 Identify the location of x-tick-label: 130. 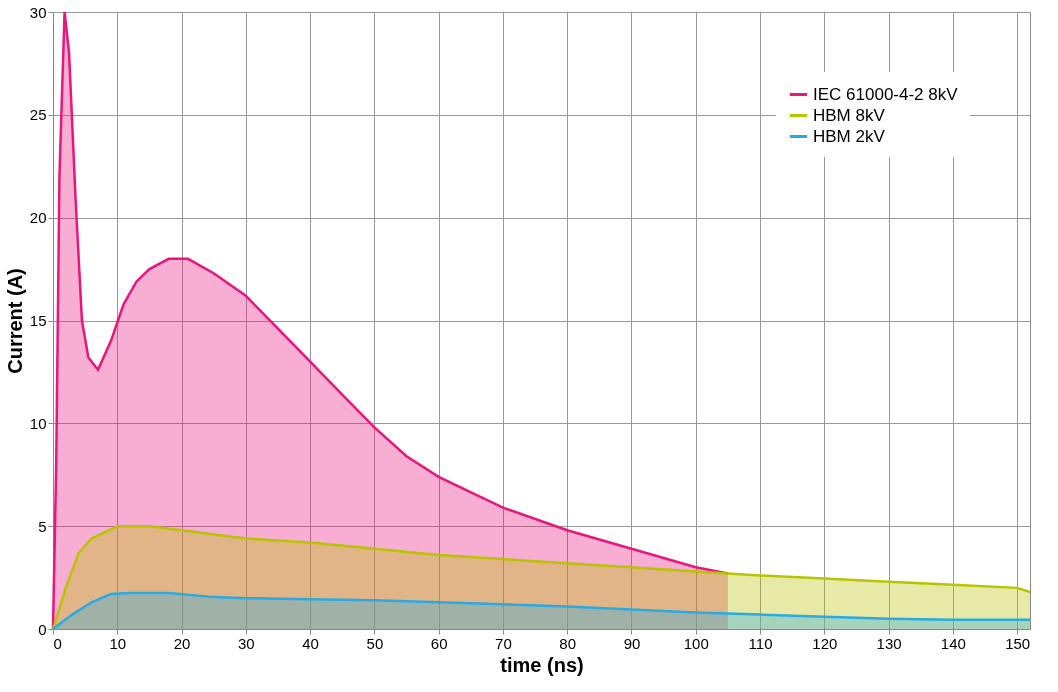
(889, 643).